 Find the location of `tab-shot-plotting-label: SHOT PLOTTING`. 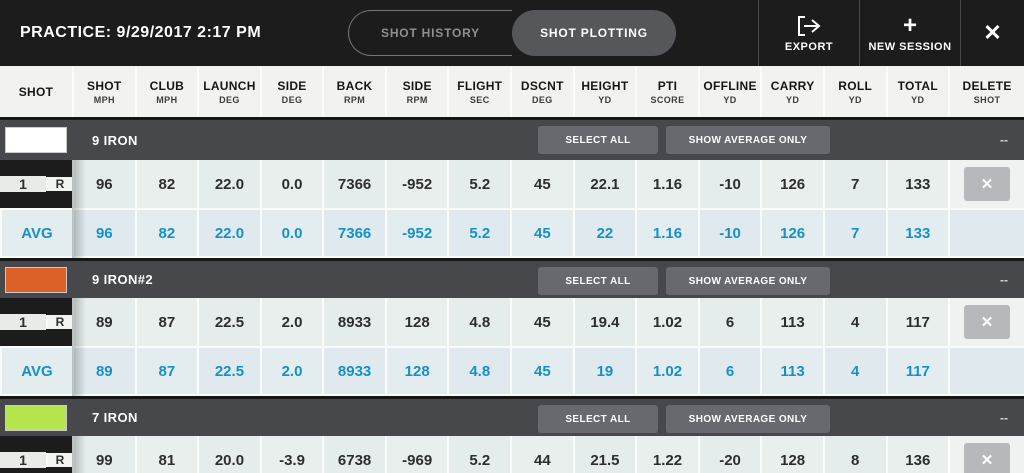

tab-shot-plotting-label: SHOT PLOTTING is located at coordinates (594, 33).